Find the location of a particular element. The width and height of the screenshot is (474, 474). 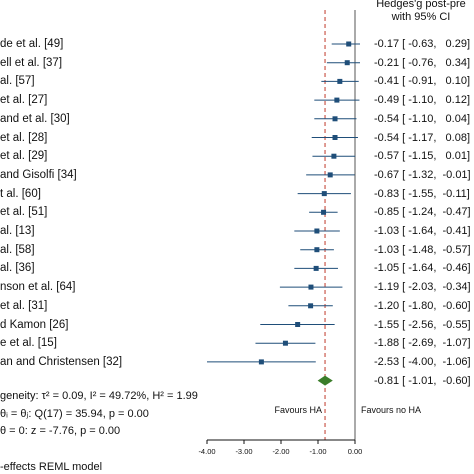

model-note: -effects REML model is located at coordinates (51, 467).